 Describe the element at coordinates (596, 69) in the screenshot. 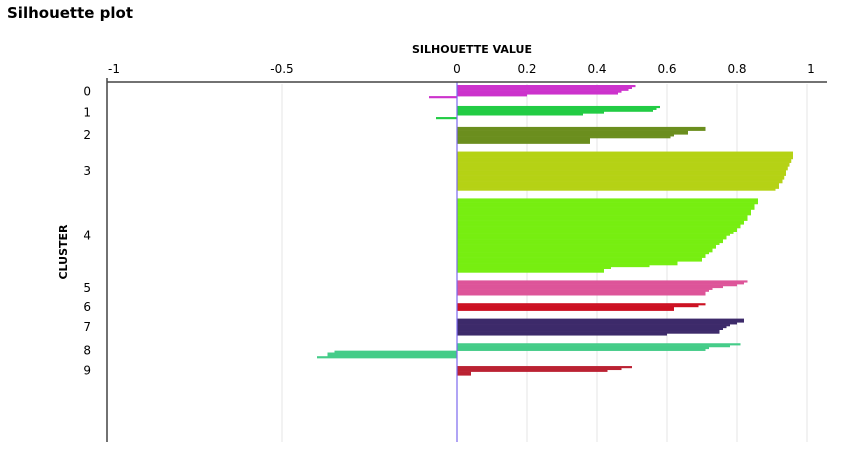

I see `x-tick-label: 0.4` at that location.